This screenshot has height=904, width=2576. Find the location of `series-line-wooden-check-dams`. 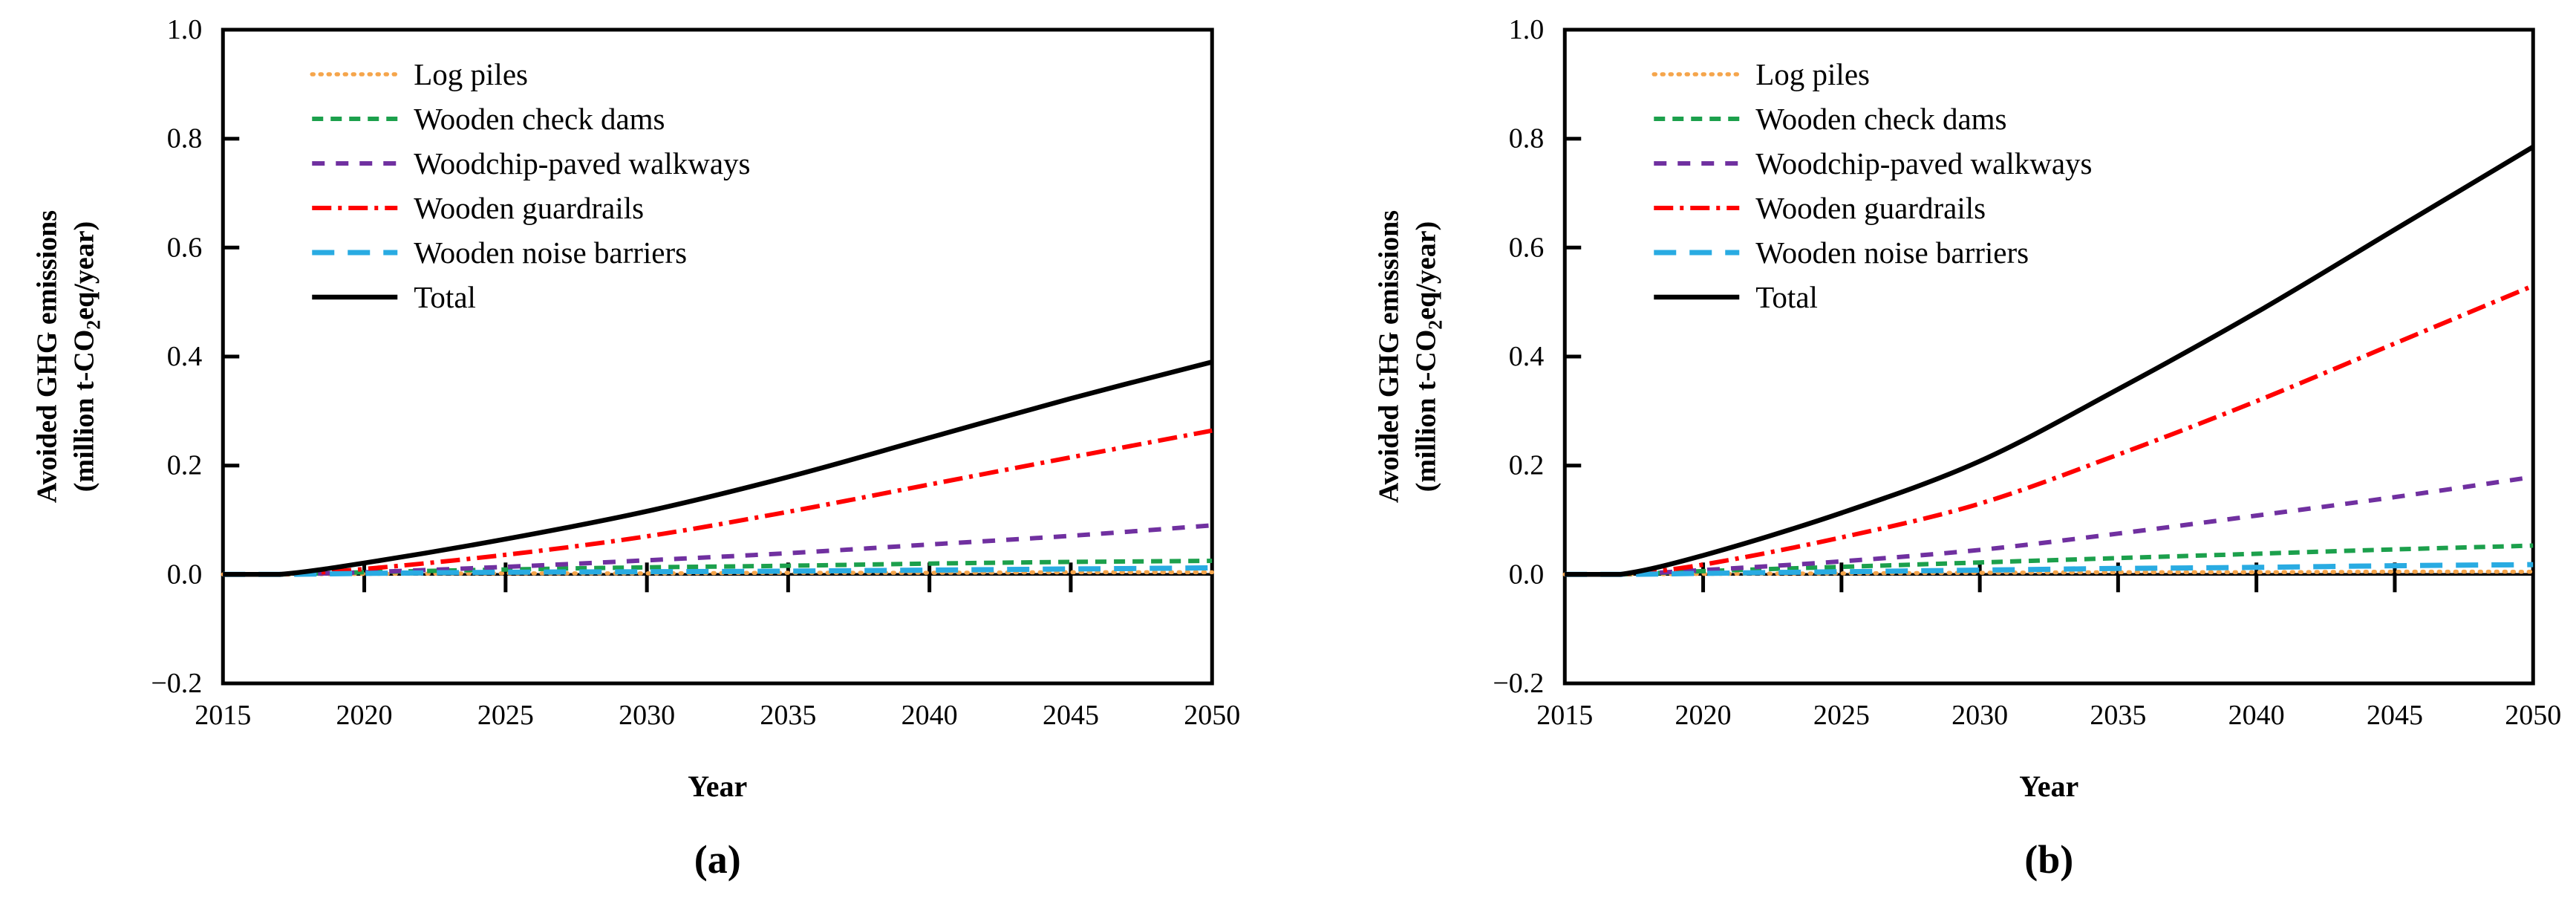

series-line-wooden-check-dams is located at coordinates (2048, 560).